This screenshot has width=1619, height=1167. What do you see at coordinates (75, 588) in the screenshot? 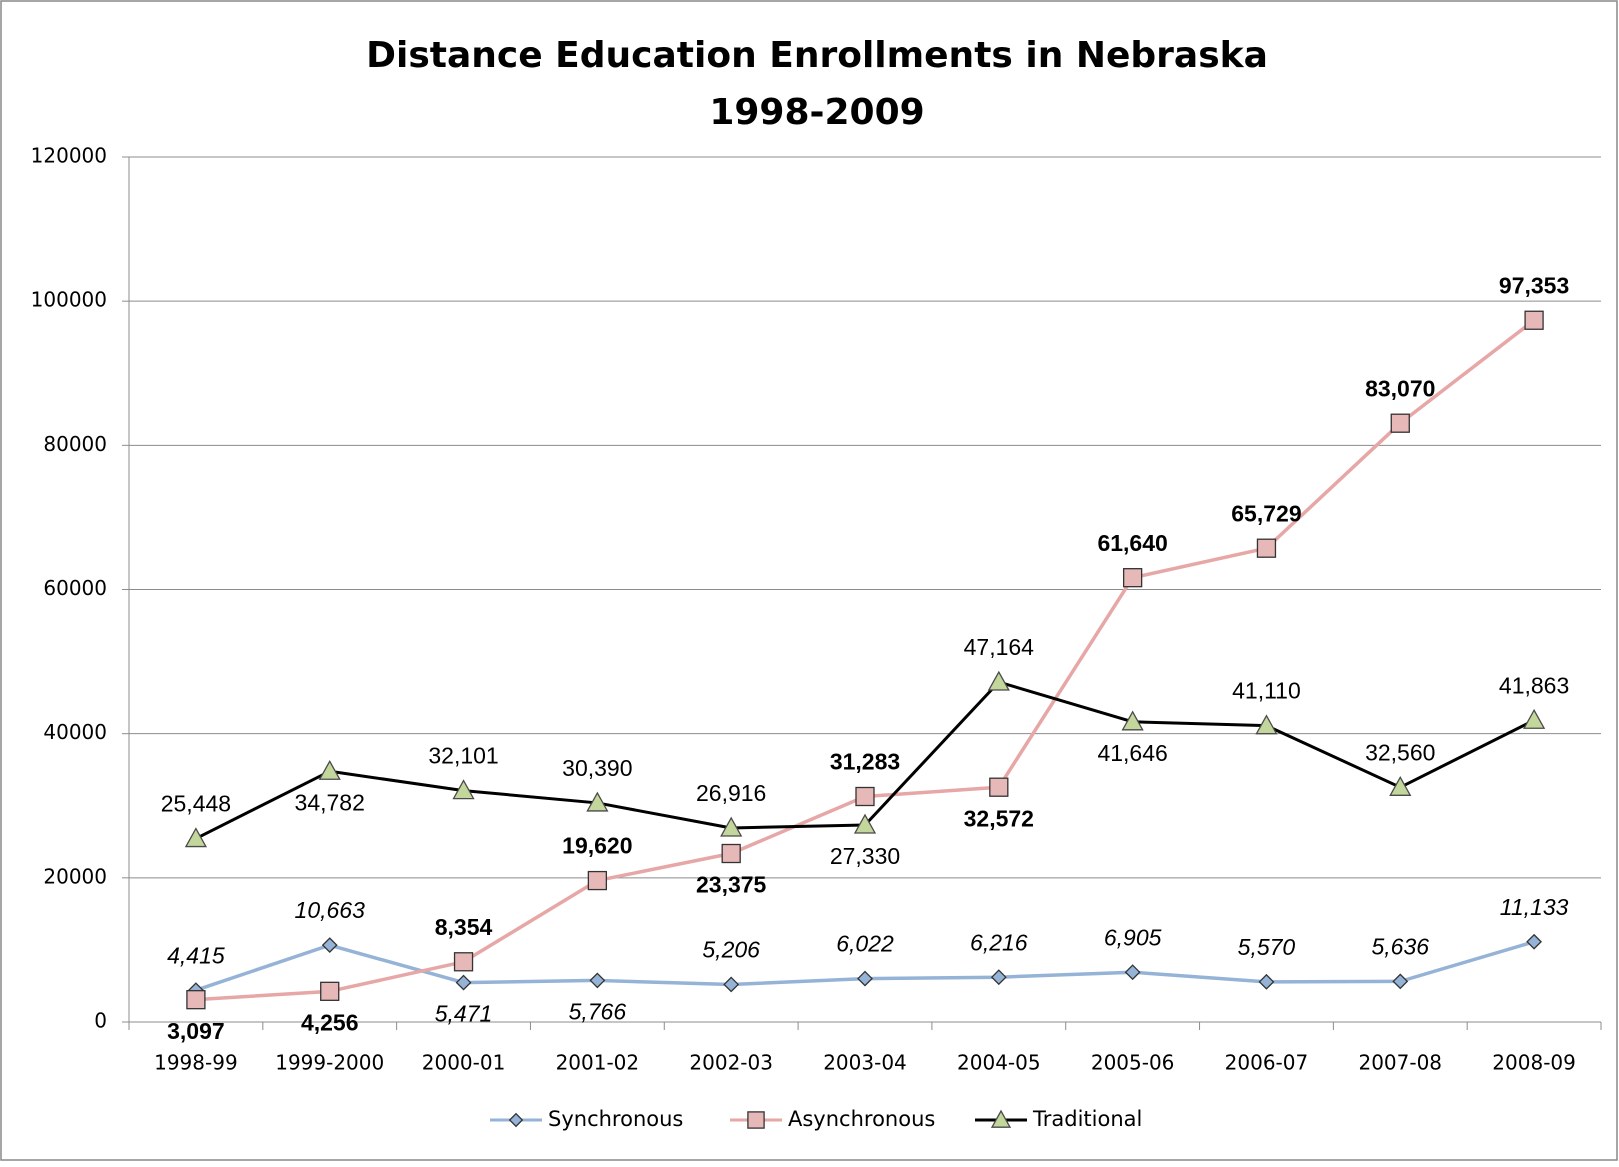
I see `y-tick-label: 60000` at bounding box center [75, 588].